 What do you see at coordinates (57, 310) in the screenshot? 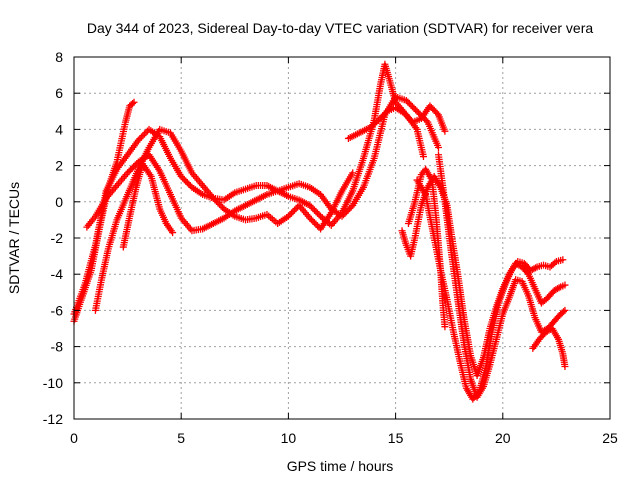
I see `y-tick-label: -6` at bounding box center [57, 310].